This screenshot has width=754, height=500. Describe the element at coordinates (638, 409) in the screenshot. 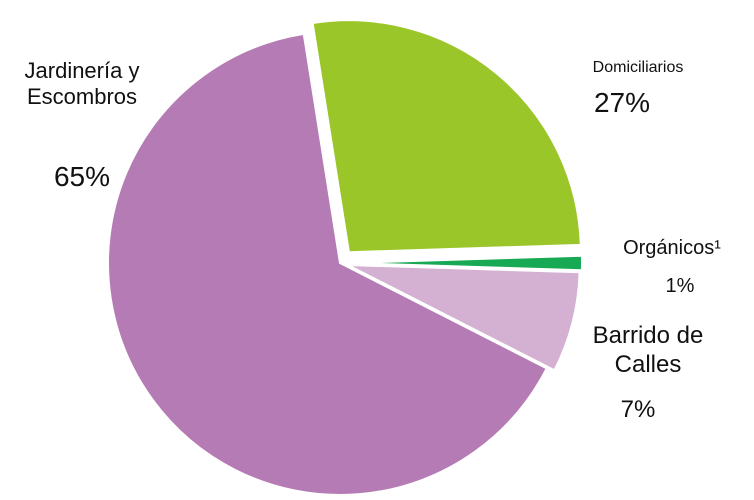

I see `slice-value-label: 7%` at that location.